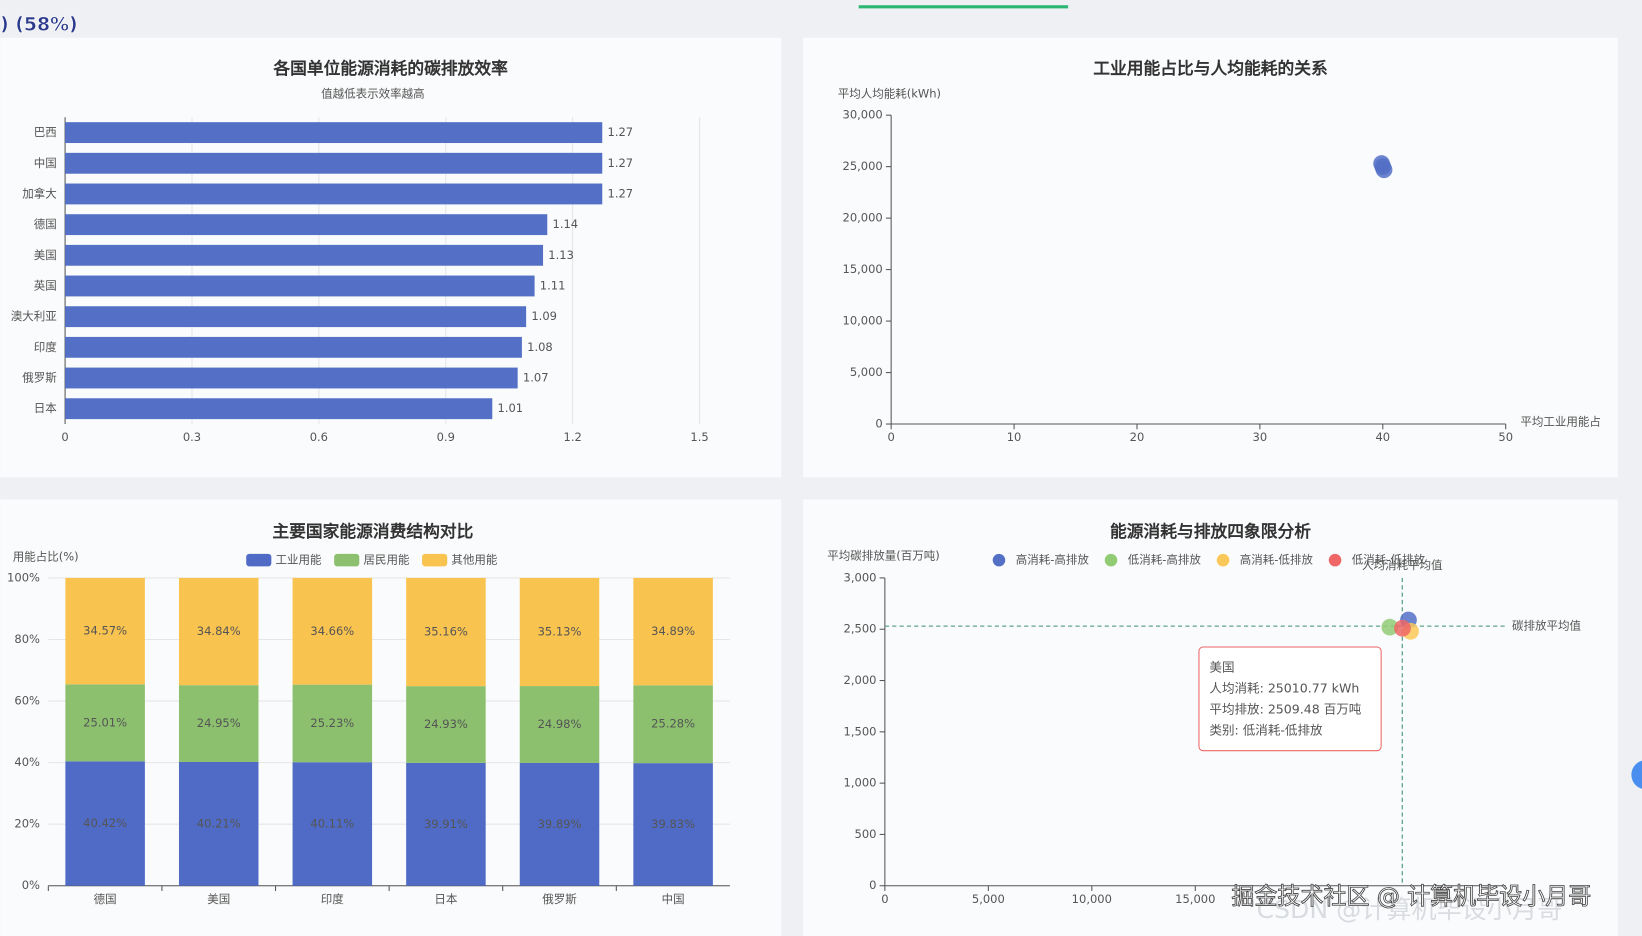  I want to click on value-label: 1.11, so click(553, 285).